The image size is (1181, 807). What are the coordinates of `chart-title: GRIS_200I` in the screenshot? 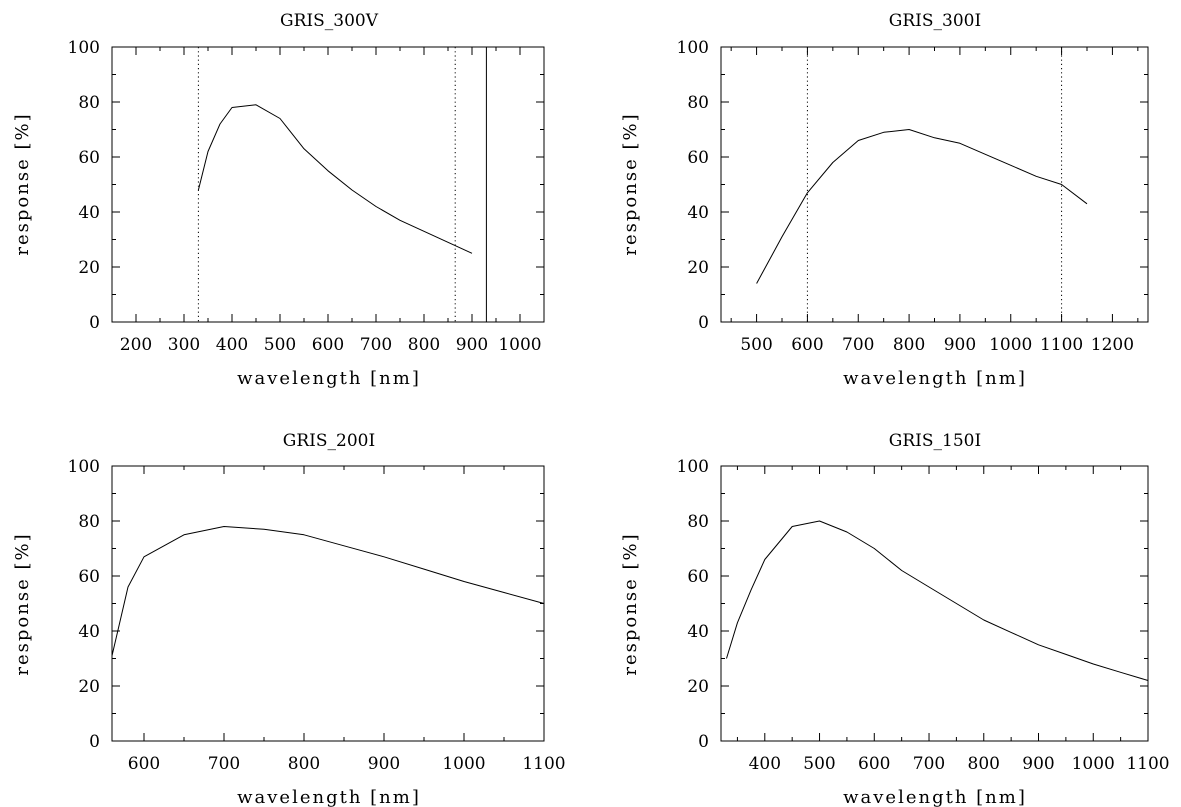 It's located at (329, 441).